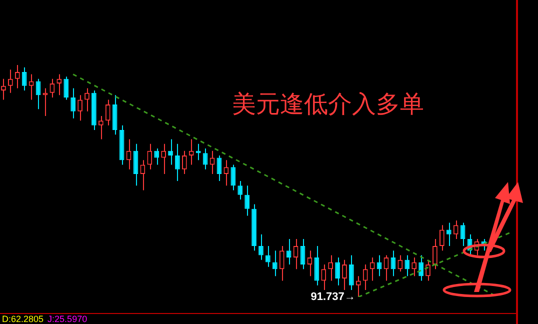 The height and width of the screenshot is (324, 538). I want to click on annotation: 美元逢低介入多单, so click(328, 104).